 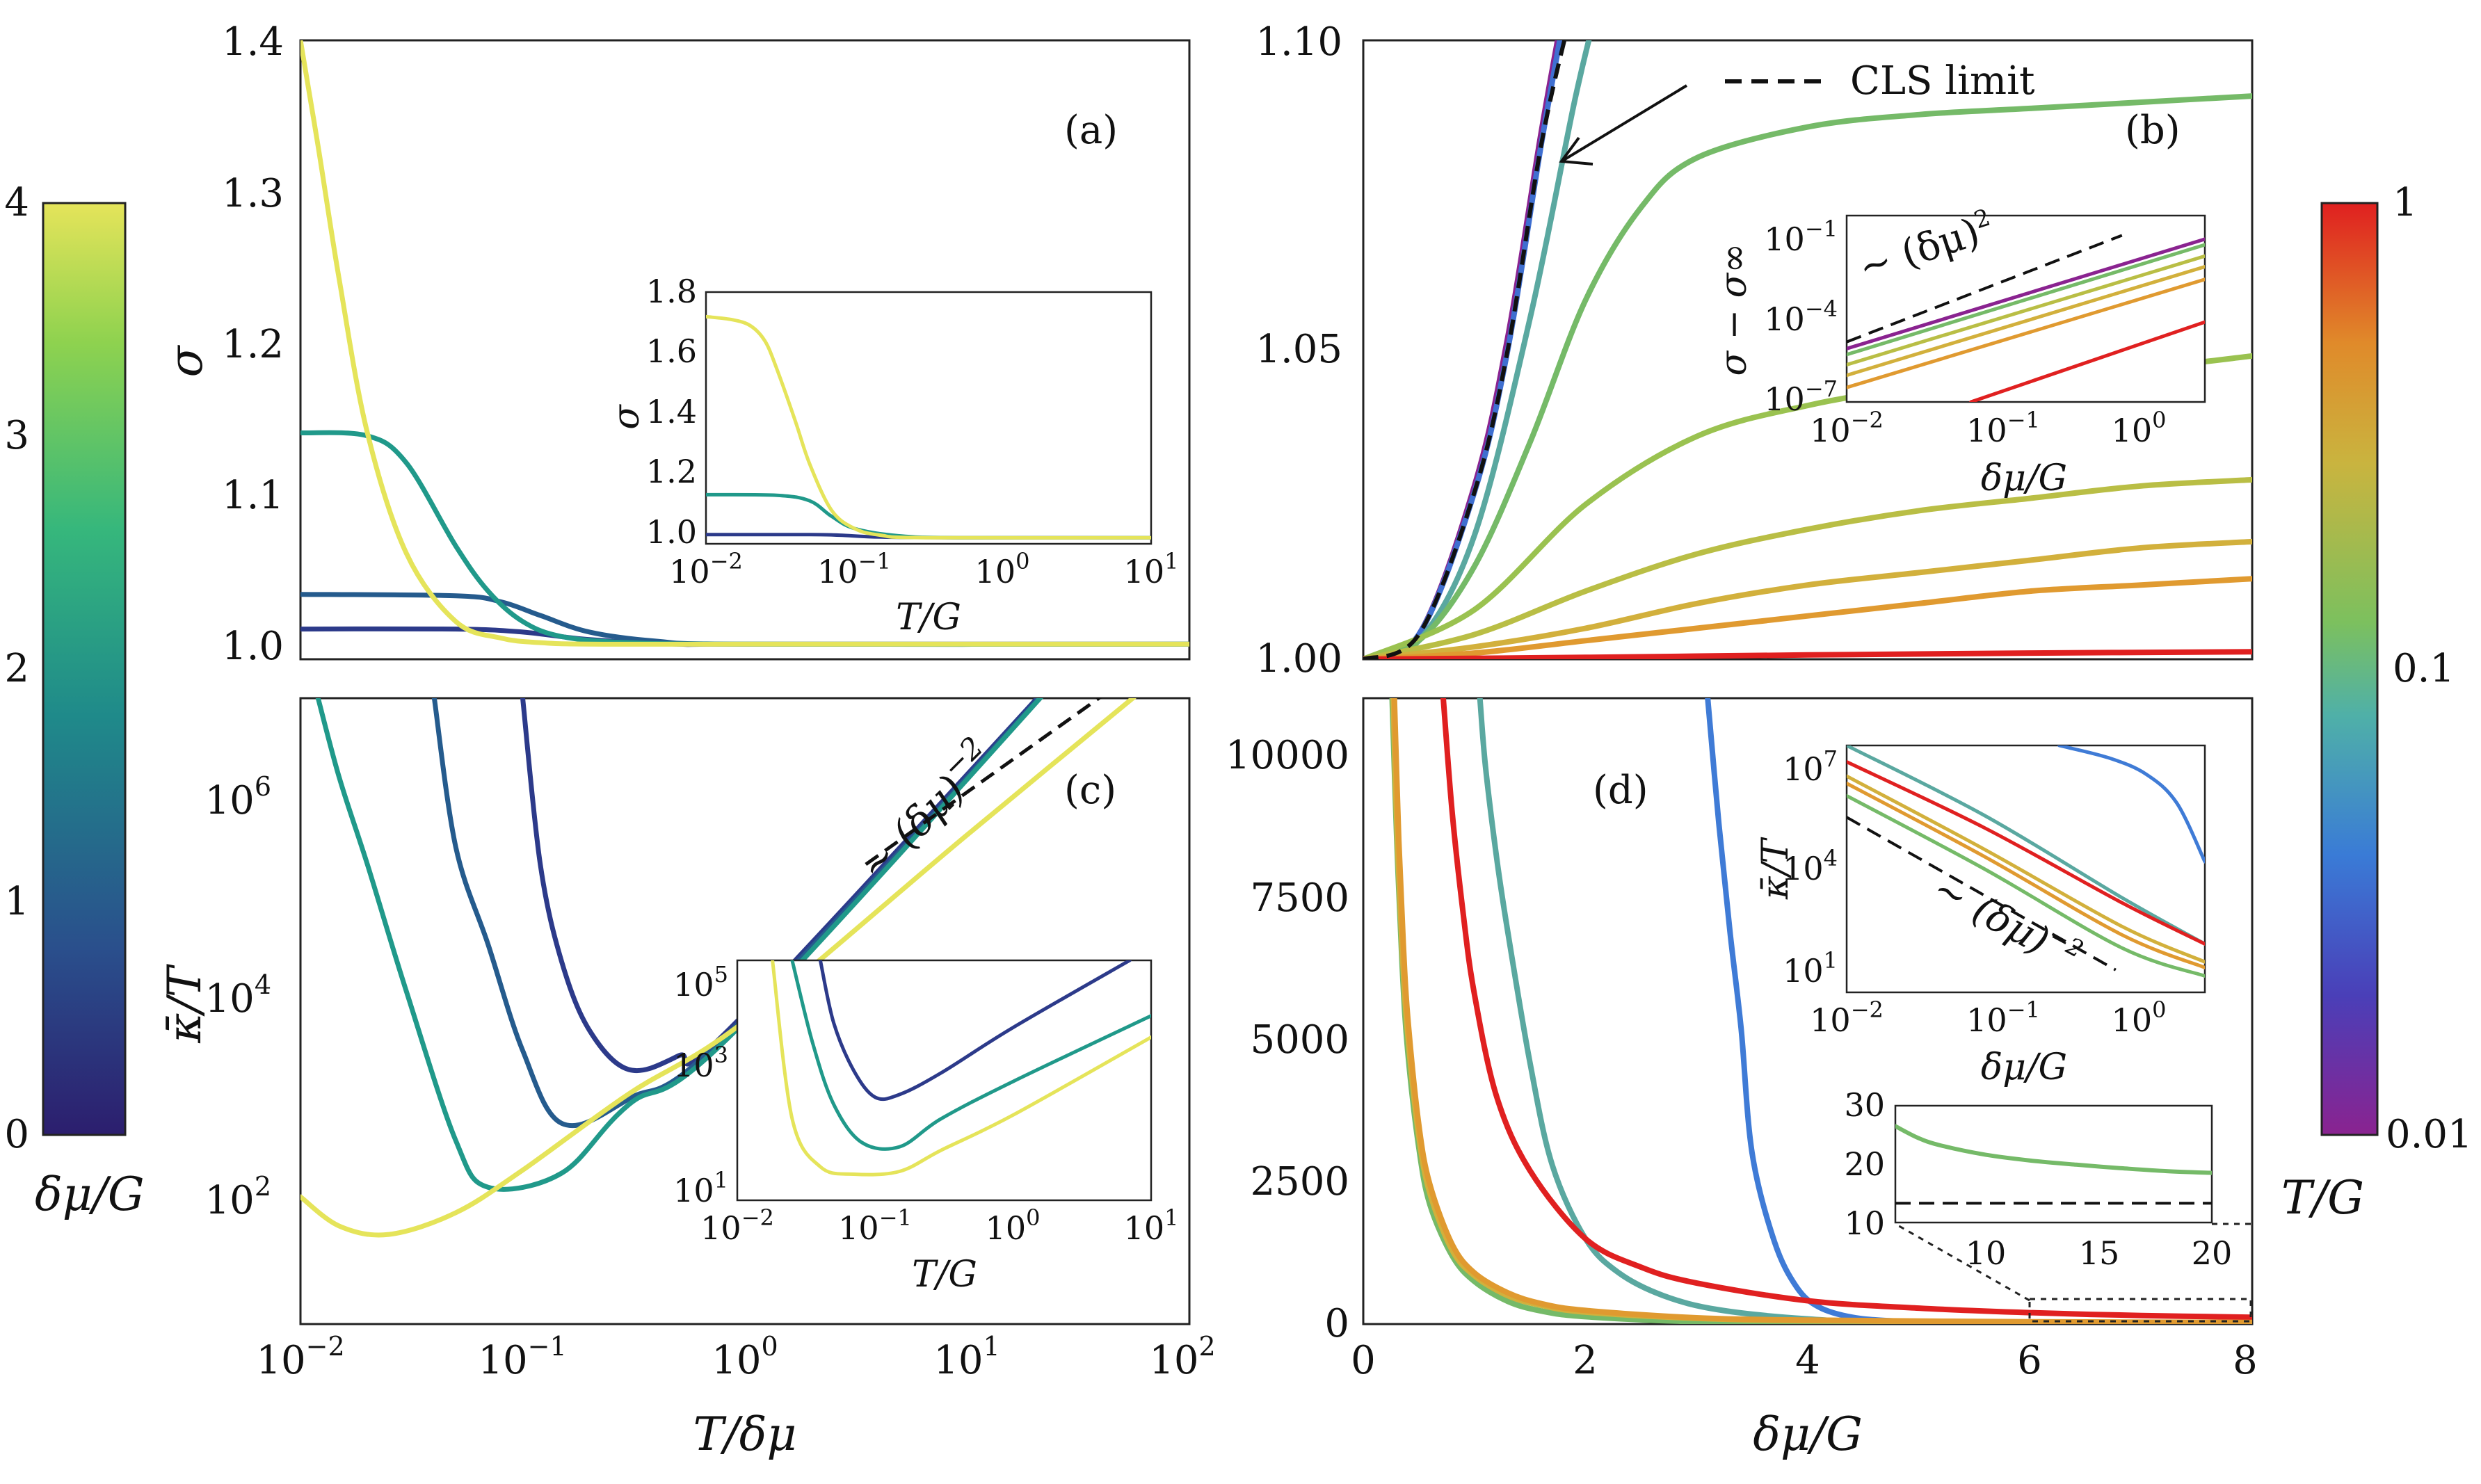 What do you see at coordinates (2003, 1018) in the screenshot?
I see `panel-d-inset-top-xtick: 10⁻¹` at bounding box center [2003, 1018].